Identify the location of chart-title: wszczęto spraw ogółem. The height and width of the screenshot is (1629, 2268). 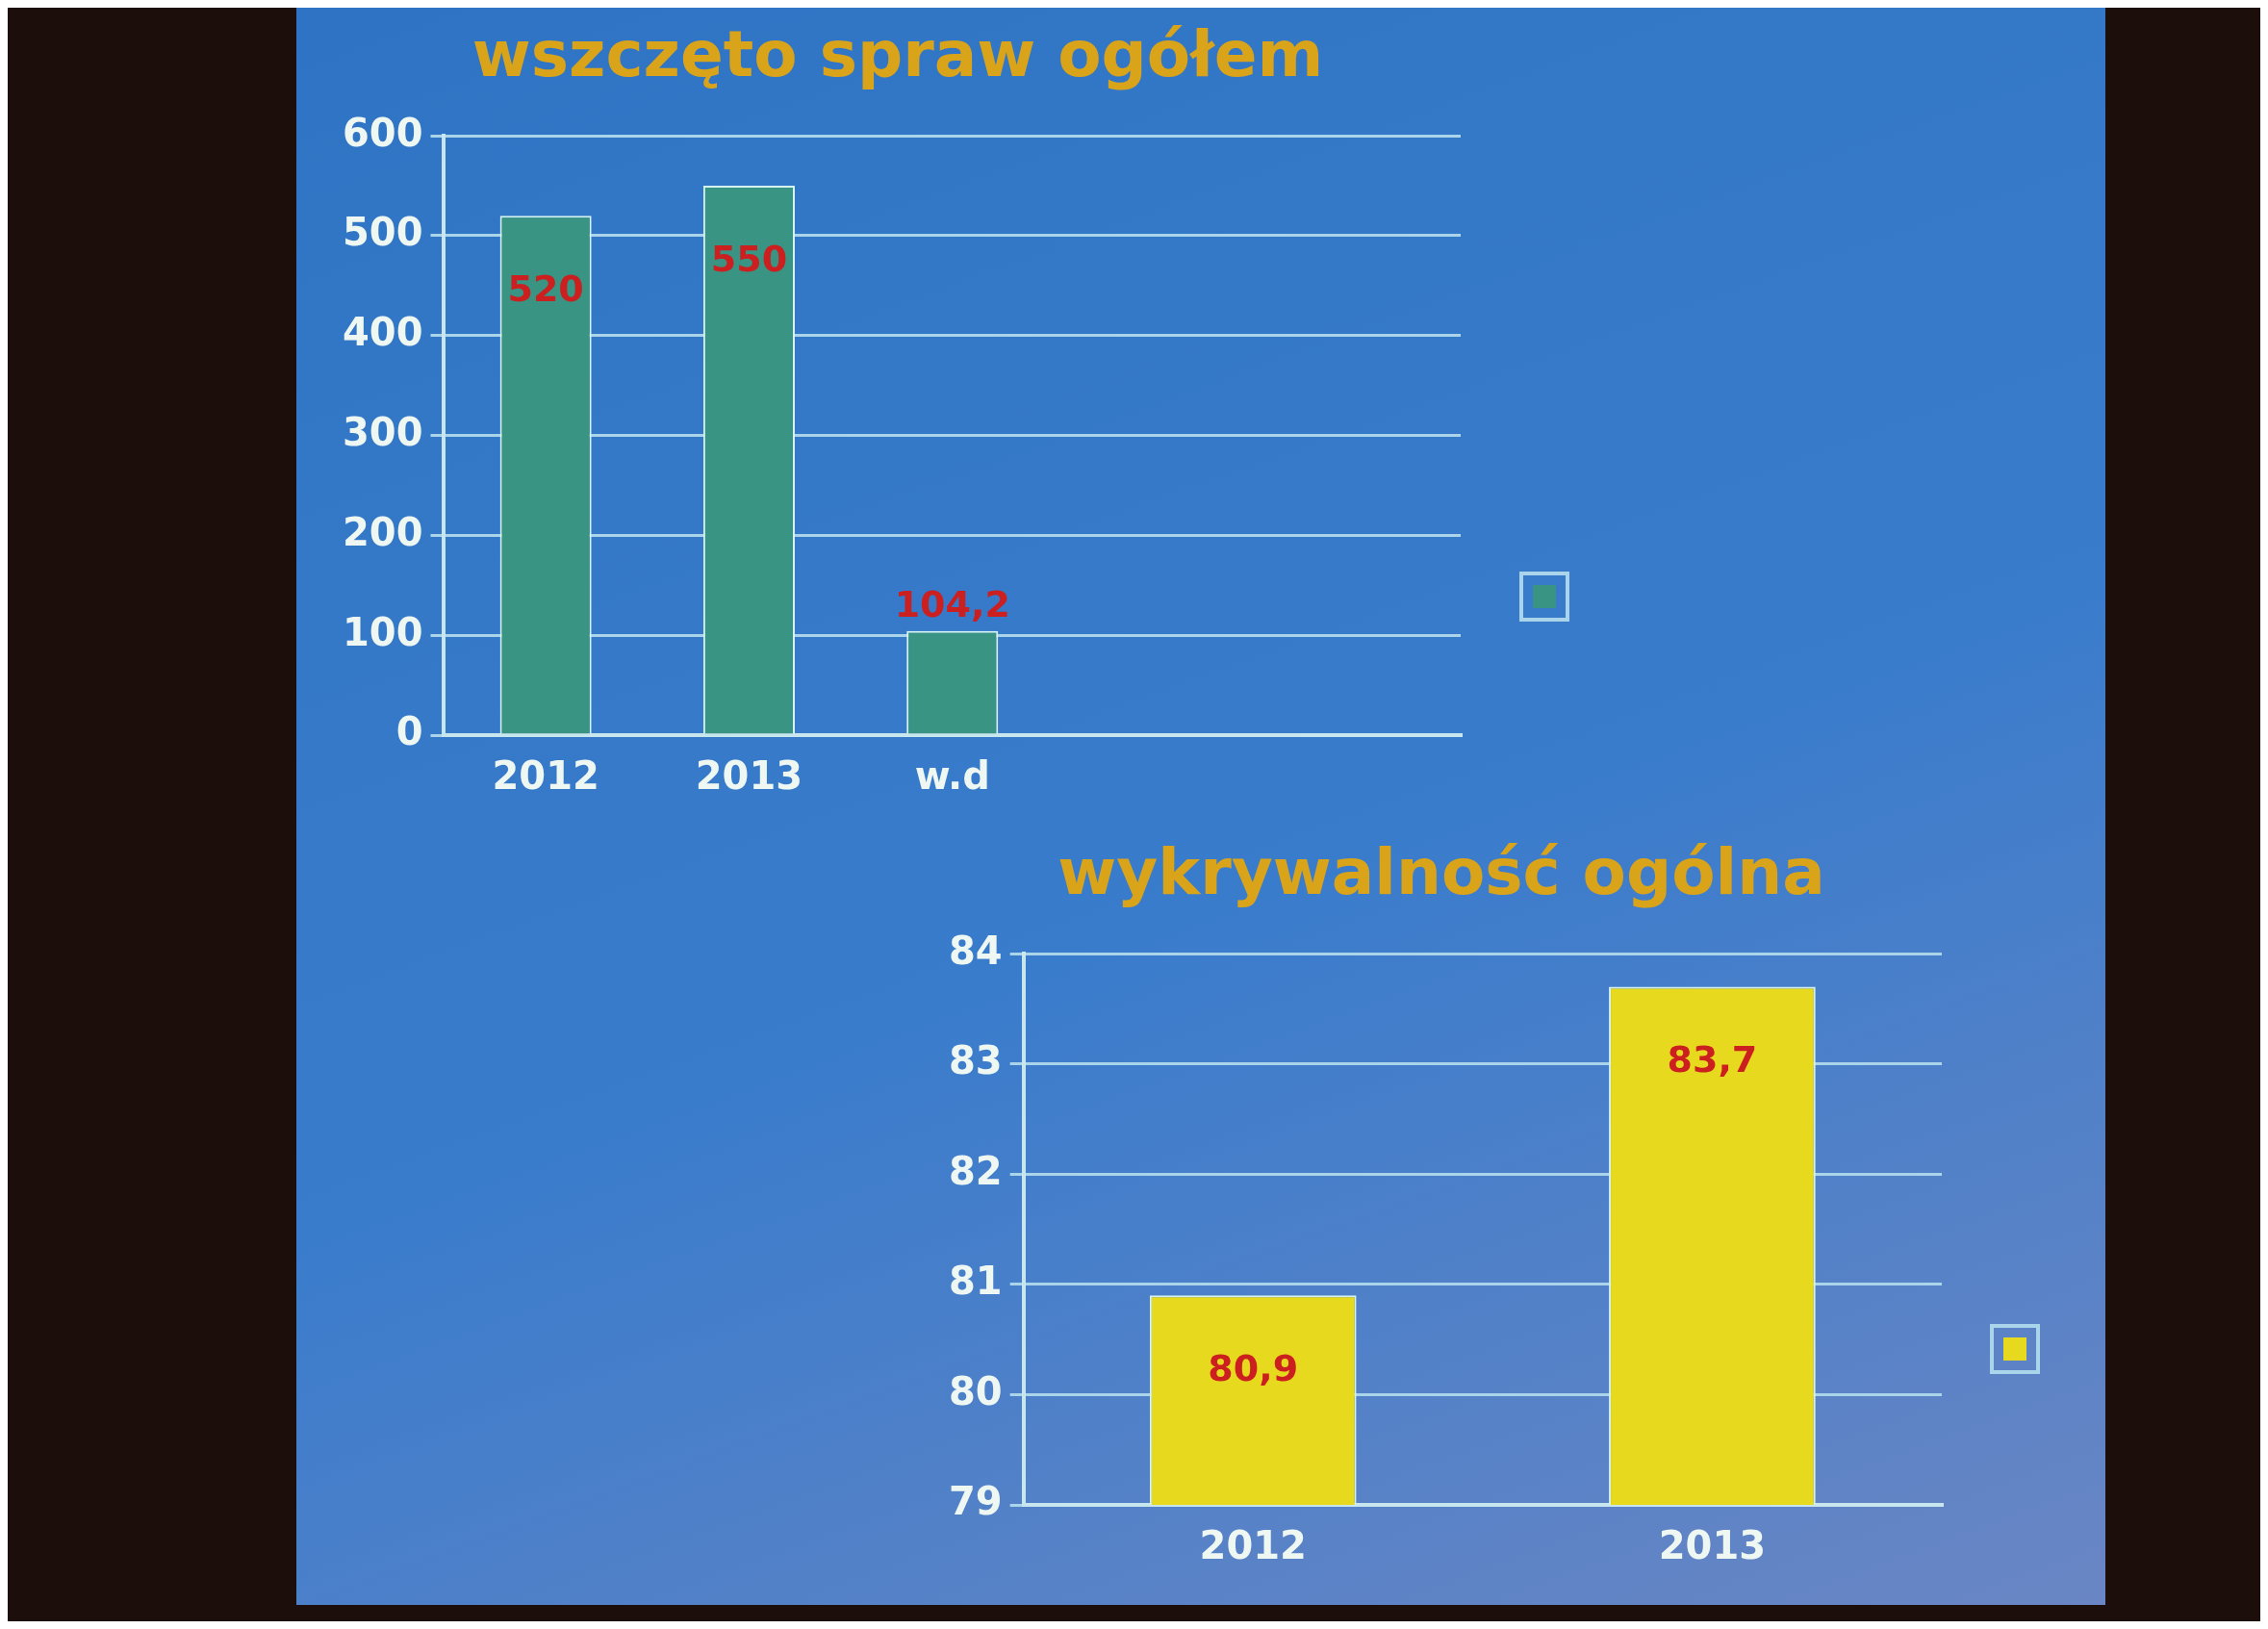
(897, 53).